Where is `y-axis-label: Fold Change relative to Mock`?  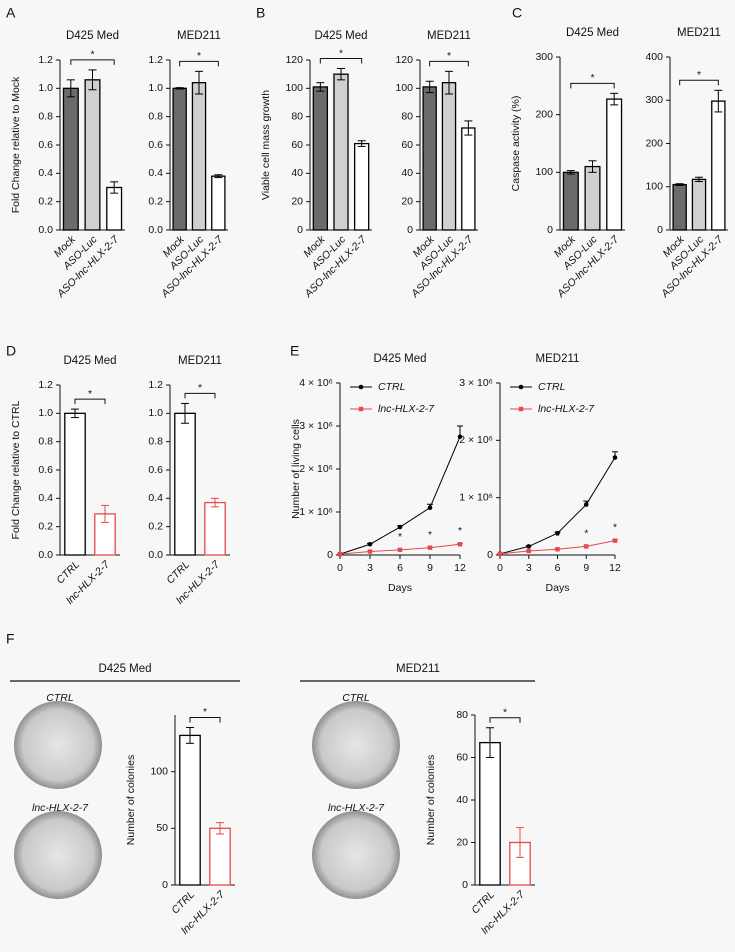
y-axis-label: Fold Change relative to Mock is located at coordinates (16, 144).